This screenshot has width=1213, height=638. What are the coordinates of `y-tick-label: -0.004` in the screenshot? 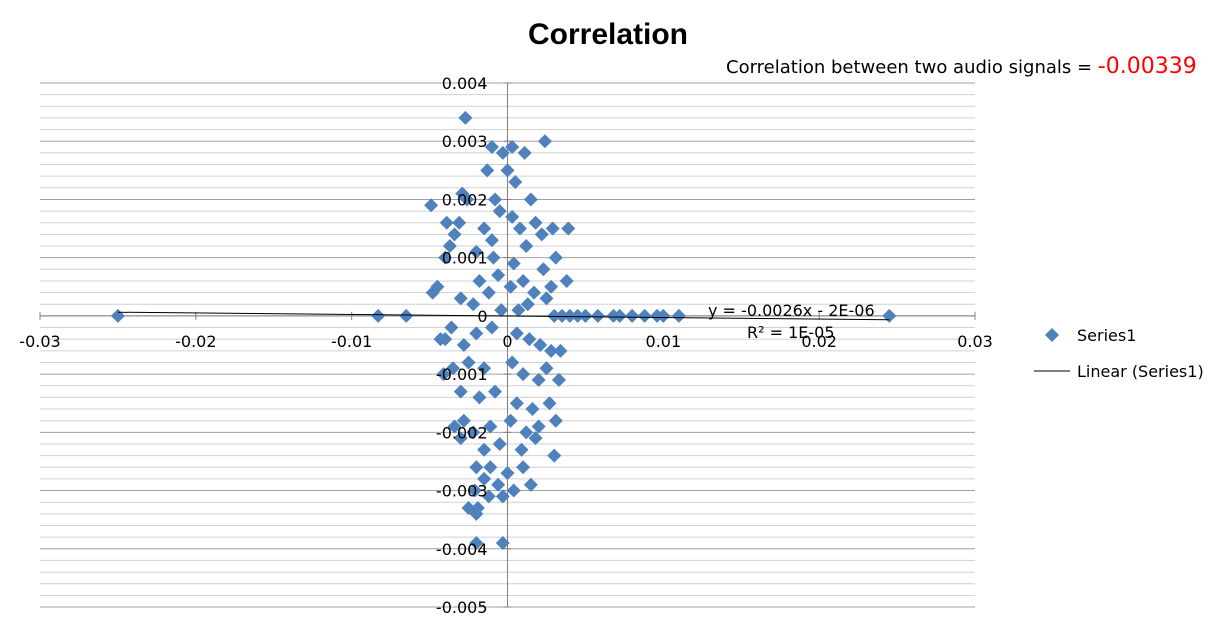 It's located at (462, 549).